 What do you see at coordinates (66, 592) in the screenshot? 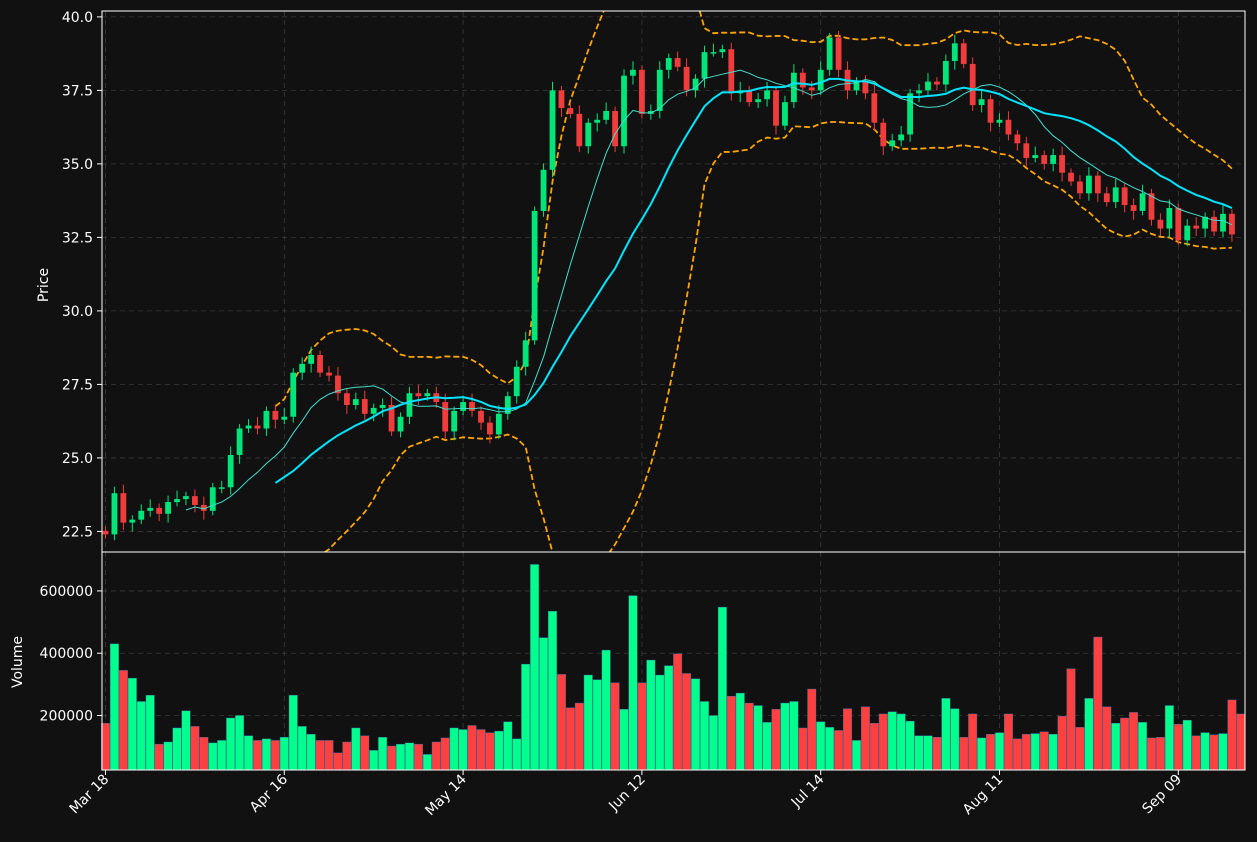
I see `volume-tick-label: 600000` at bounding box center [66, 592].